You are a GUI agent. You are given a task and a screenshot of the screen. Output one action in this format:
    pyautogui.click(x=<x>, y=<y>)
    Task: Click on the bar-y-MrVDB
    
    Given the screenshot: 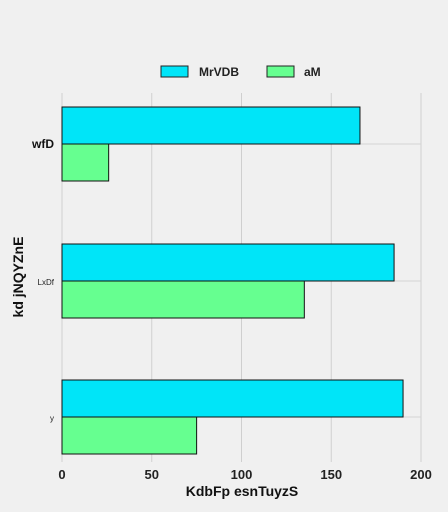 What is the action you would take?
    pyautogui.click(x=232, y=398)
    